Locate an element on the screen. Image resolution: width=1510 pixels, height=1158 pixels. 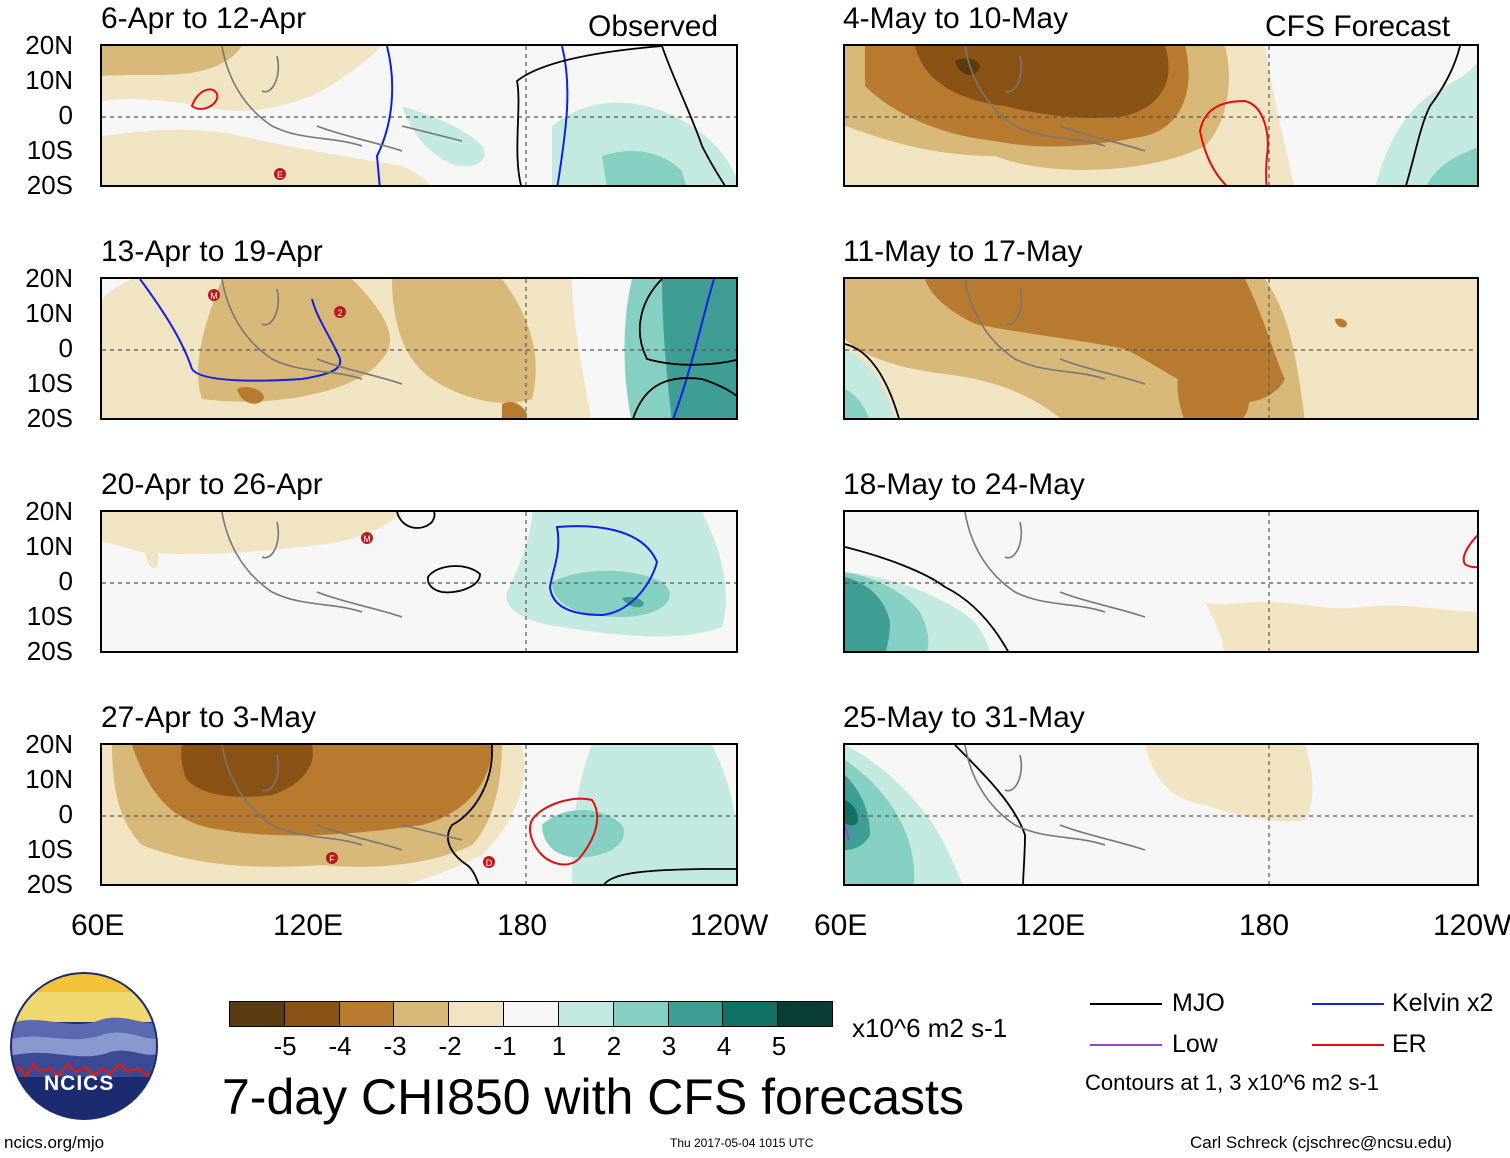
storm-marker: 2 is located at coordinates (340, 312).